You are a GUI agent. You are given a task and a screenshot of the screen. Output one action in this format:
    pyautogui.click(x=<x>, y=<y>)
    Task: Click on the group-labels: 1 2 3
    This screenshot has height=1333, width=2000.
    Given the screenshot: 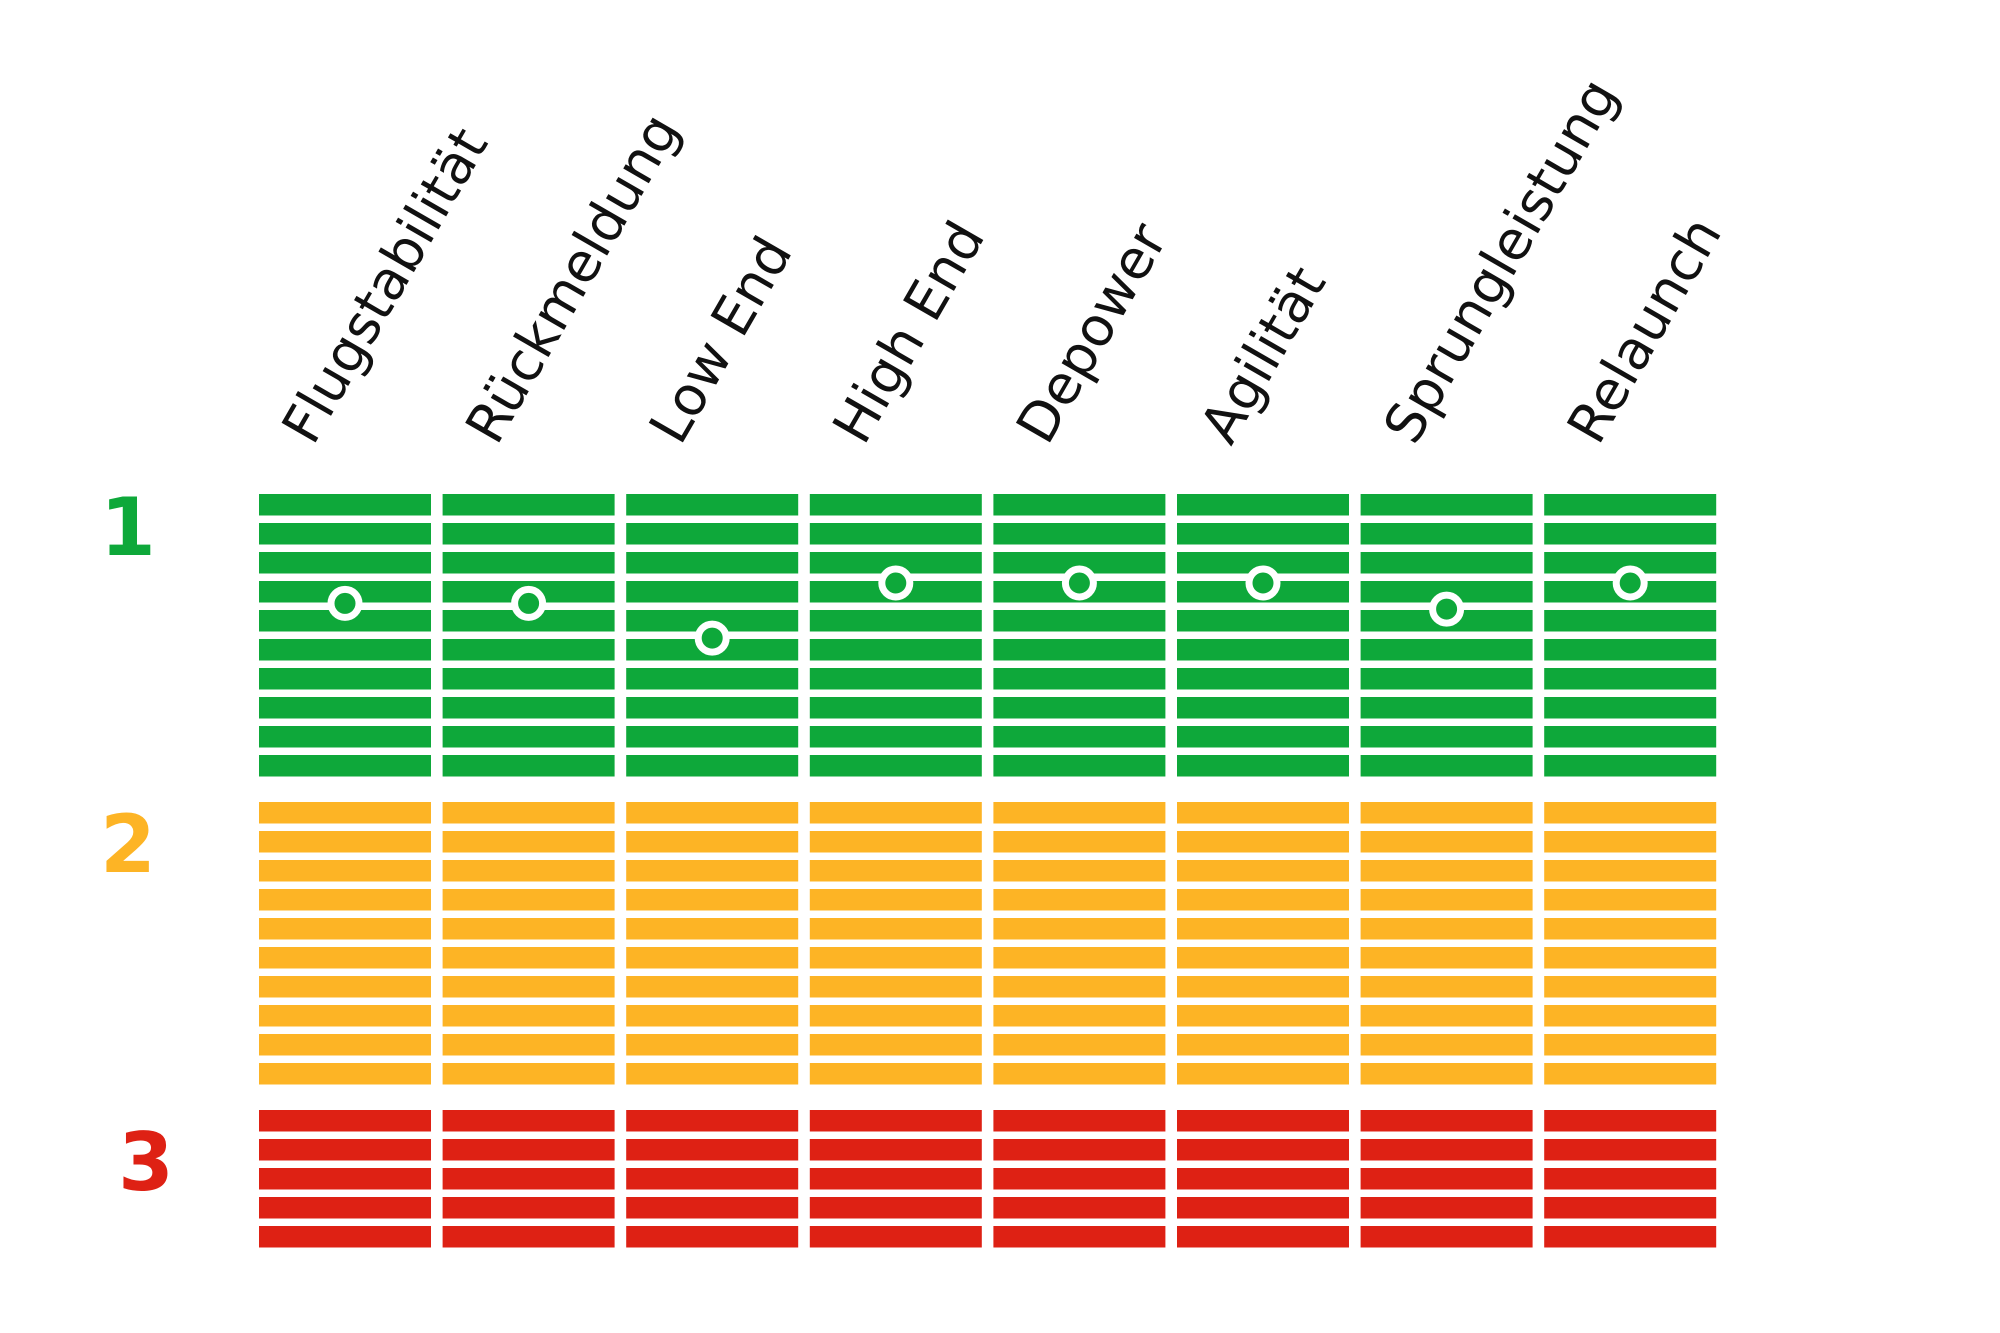 What is the action you would take?
    pyautogui.click(x=137, y=845)
    